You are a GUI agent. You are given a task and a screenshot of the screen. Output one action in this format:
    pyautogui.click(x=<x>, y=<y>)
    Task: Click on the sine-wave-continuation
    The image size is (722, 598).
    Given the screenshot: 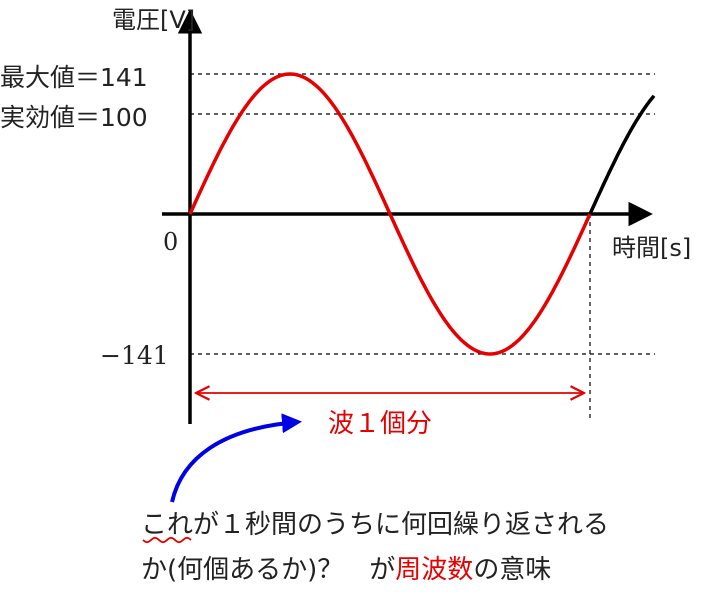 What is the action you would take?
    pyautogui.click(x=622, y=154)
    